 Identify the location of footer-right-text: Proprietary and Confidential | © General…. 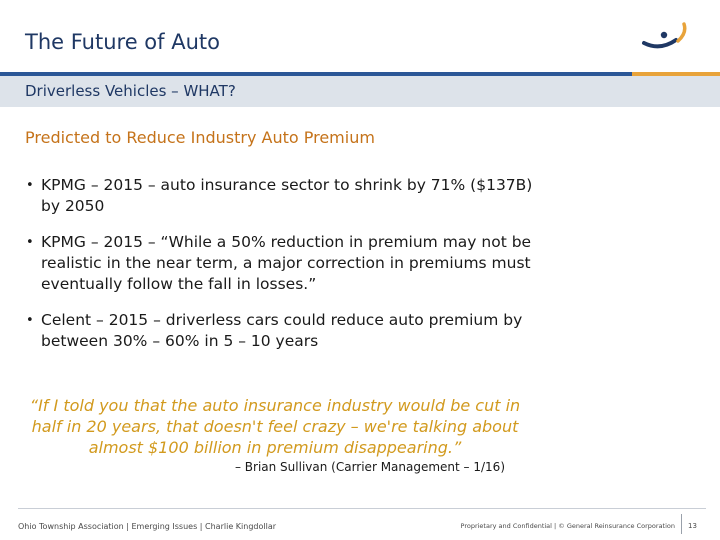
(567, 526).